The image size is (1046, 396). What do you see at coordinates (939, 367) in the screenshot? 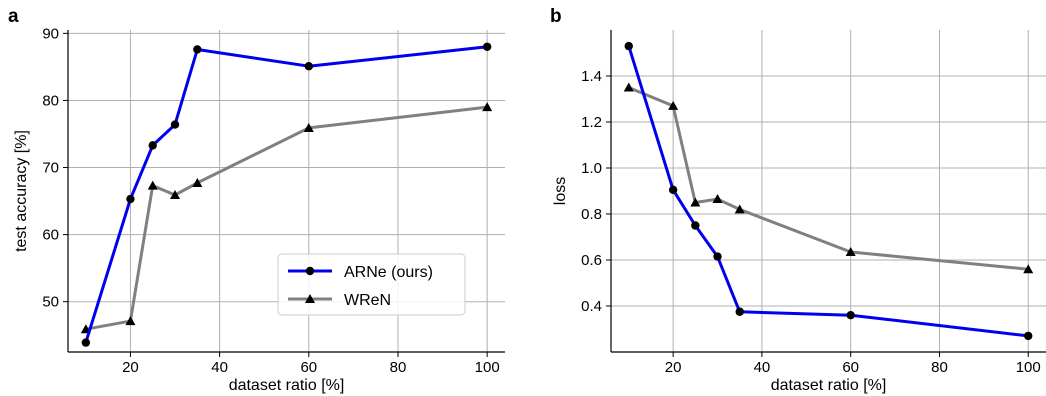
I see `b-x-tick-label: 80` at bounding box center [939, 367].